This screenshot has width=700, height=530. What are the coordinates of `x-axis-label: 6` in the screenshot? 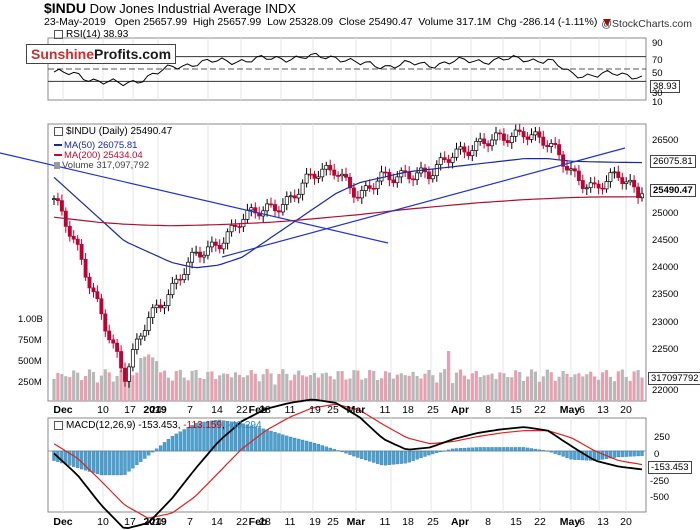 It's located at (582, 410).